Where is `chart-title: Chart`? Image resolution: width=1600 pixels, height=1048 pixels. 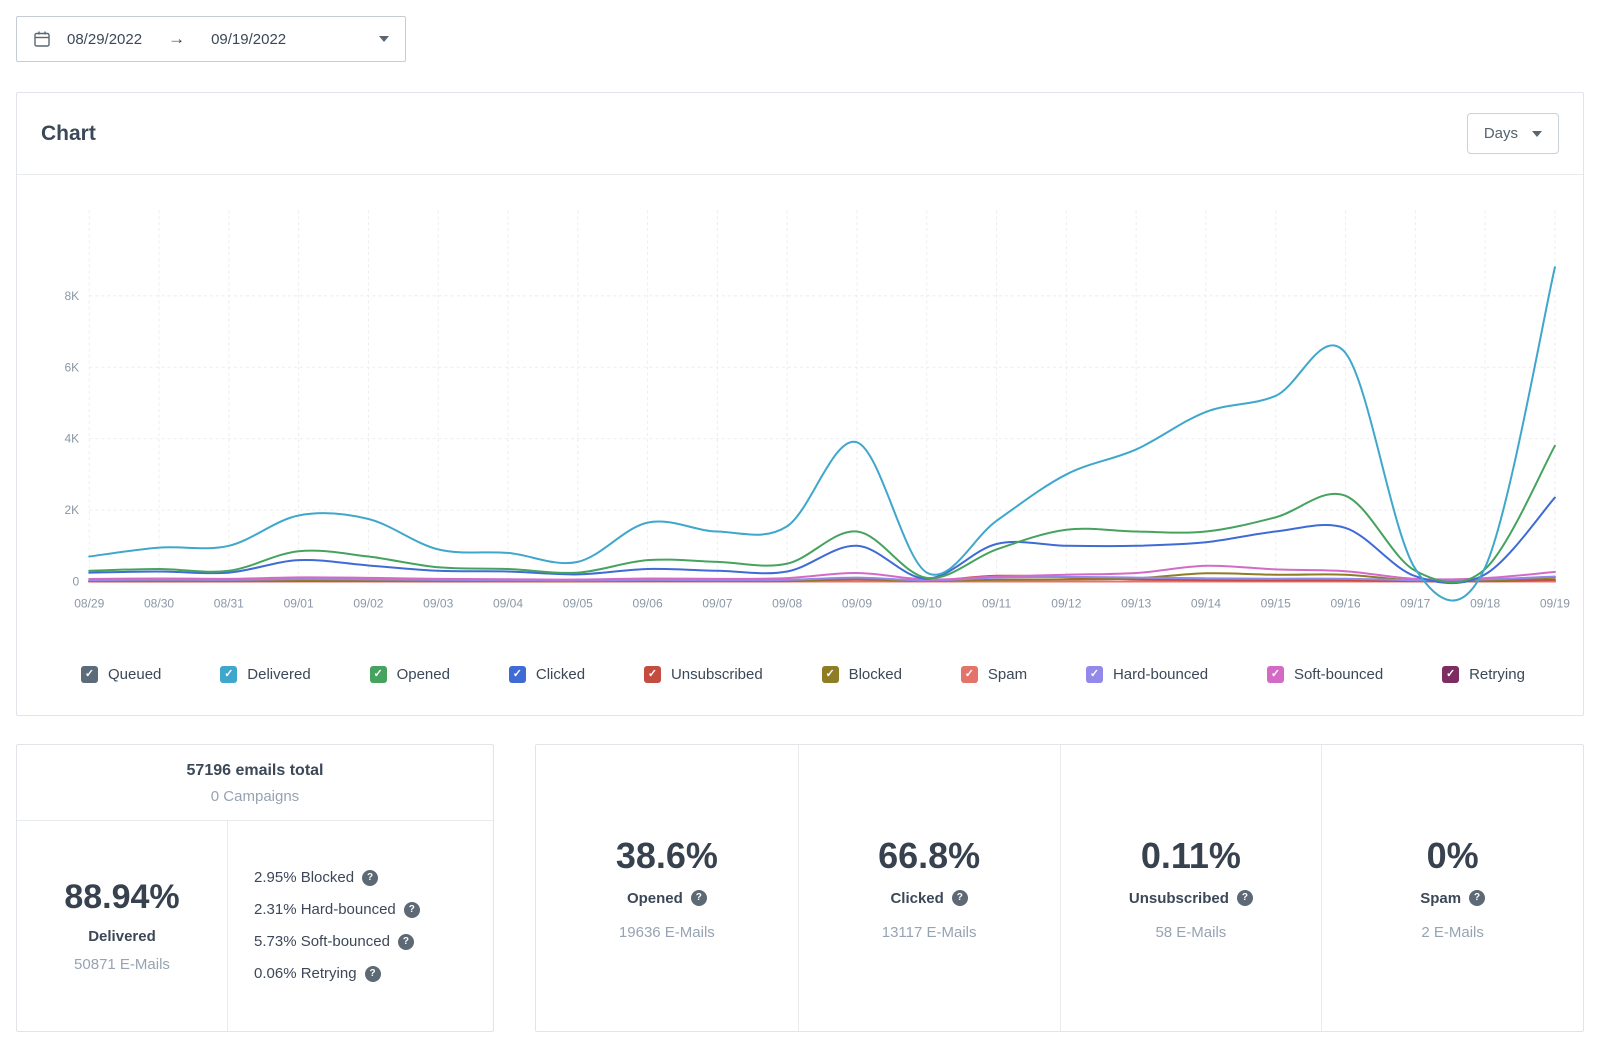
chart-title: Chart is located at coordinates (68, 133).